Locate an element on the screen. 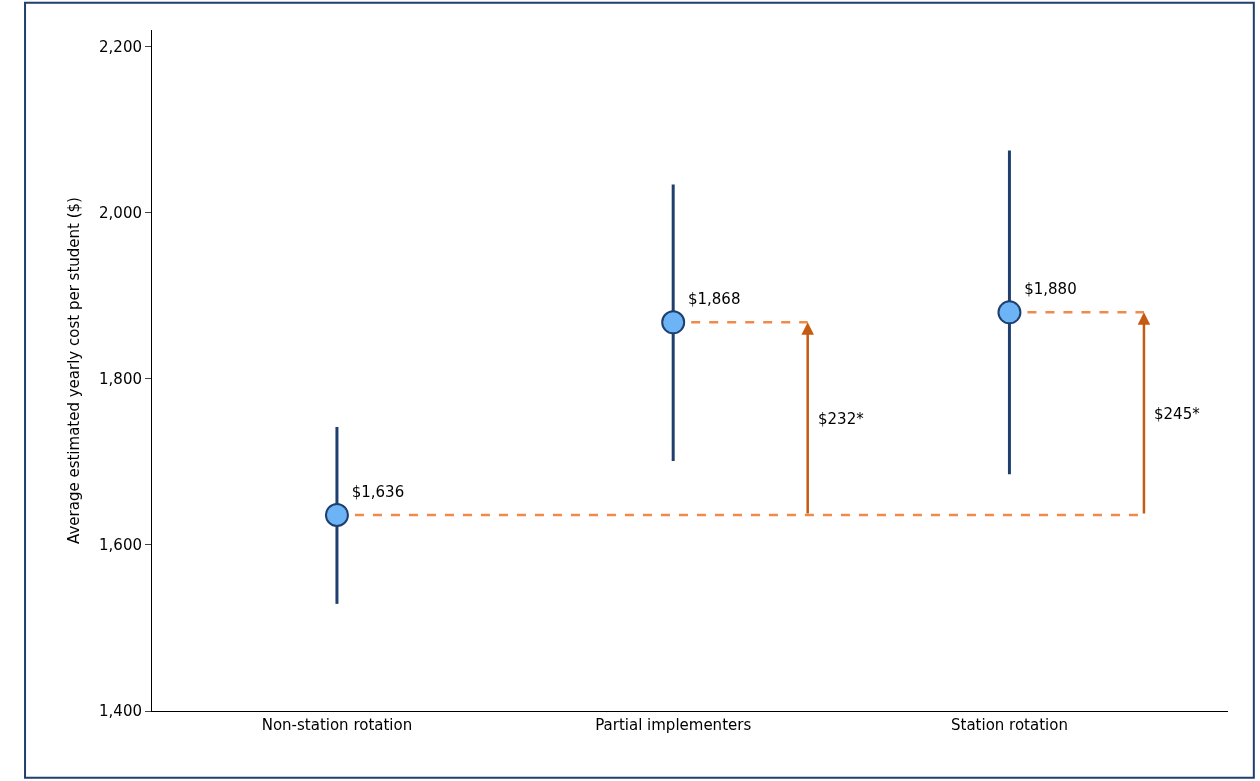 This screenshot has width=1260, height=781. data-label: $1,868 is located at coordinates (714, 298).